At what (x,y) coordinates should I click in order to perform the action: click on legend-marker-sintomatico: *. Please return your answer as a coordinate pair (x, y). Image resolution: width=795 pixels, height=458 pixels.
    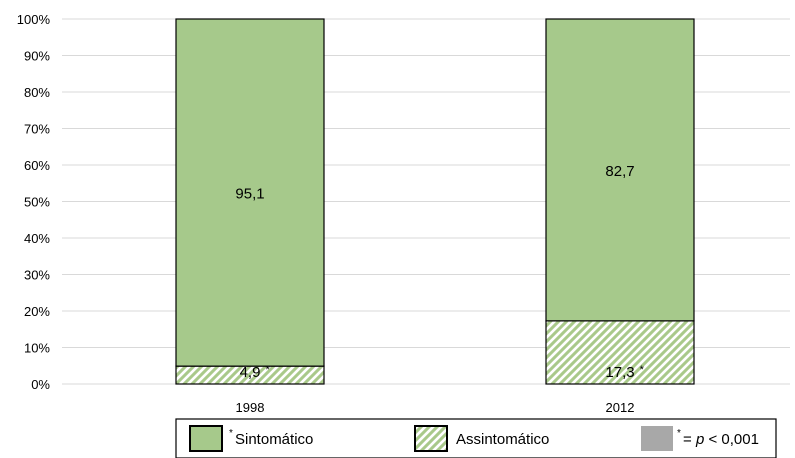
    Looking at the image, I should click on (231, 433).